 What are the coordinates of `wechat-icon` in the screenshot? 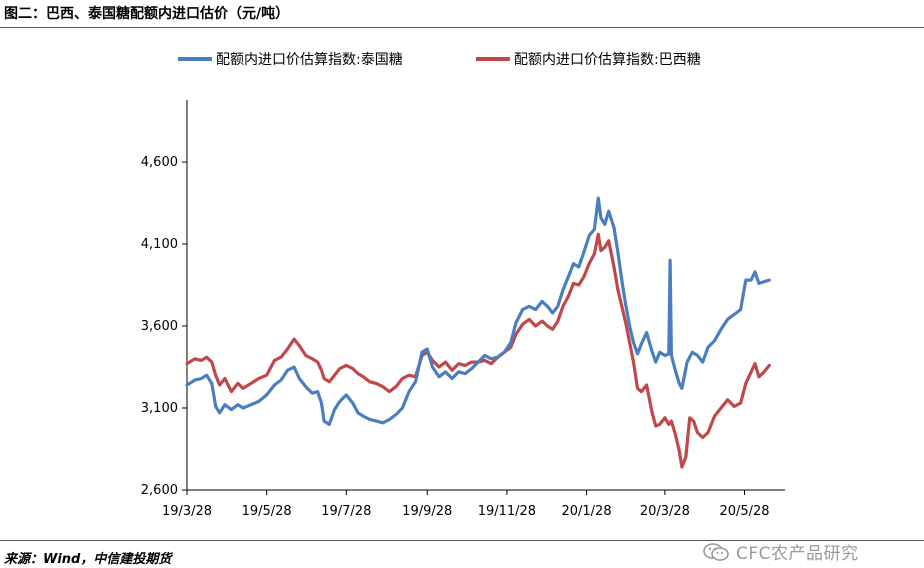 It's located at (716, 551).